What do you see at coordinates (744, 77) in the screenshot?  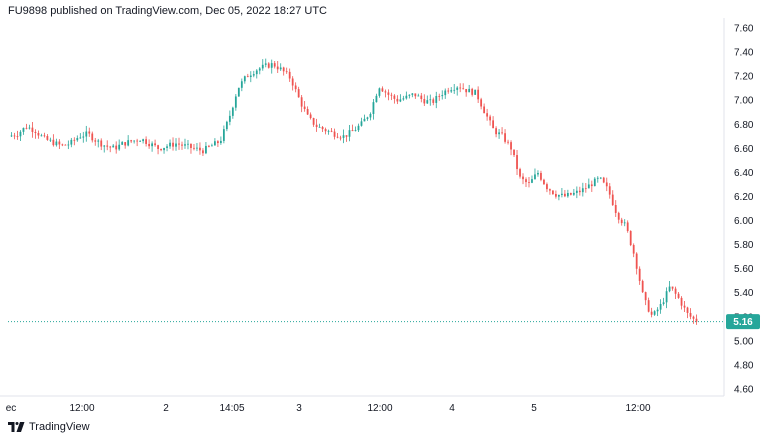 I see `price-tick-label: 7.20` at bounding box center [744, 77].